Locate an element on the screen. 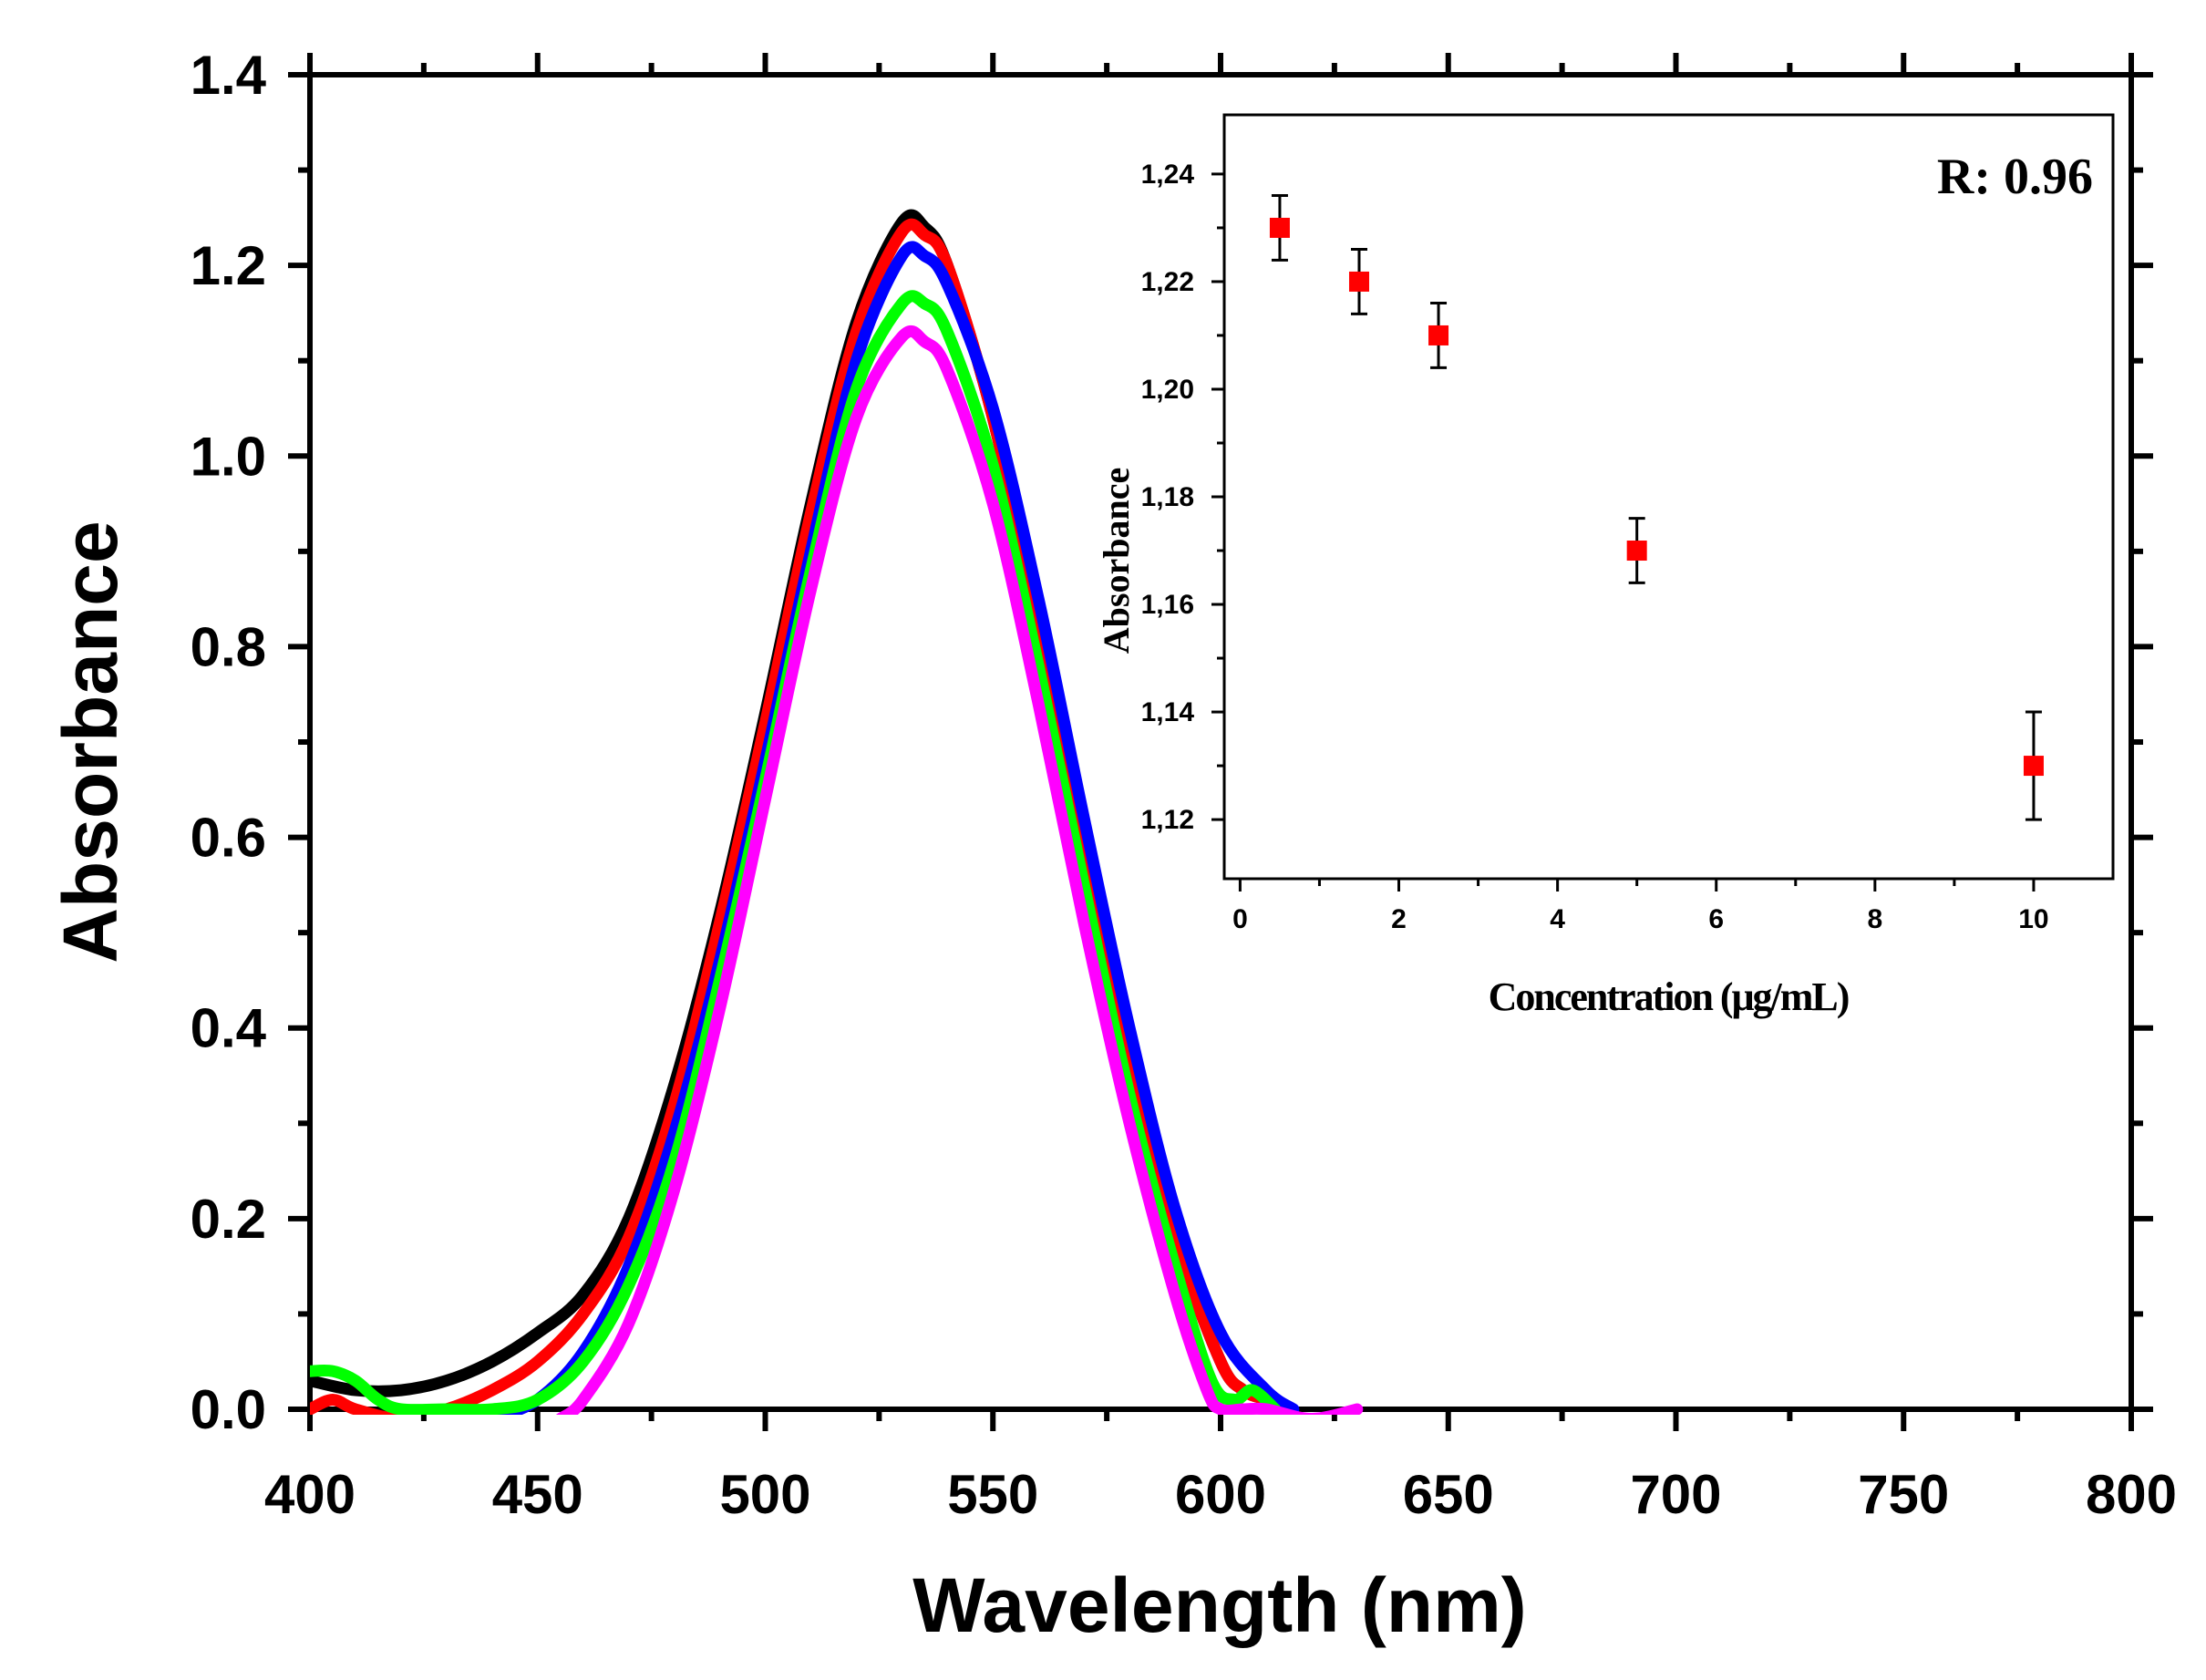  inset-x-tick-label: 10 is located at coordinates (2033, 919).